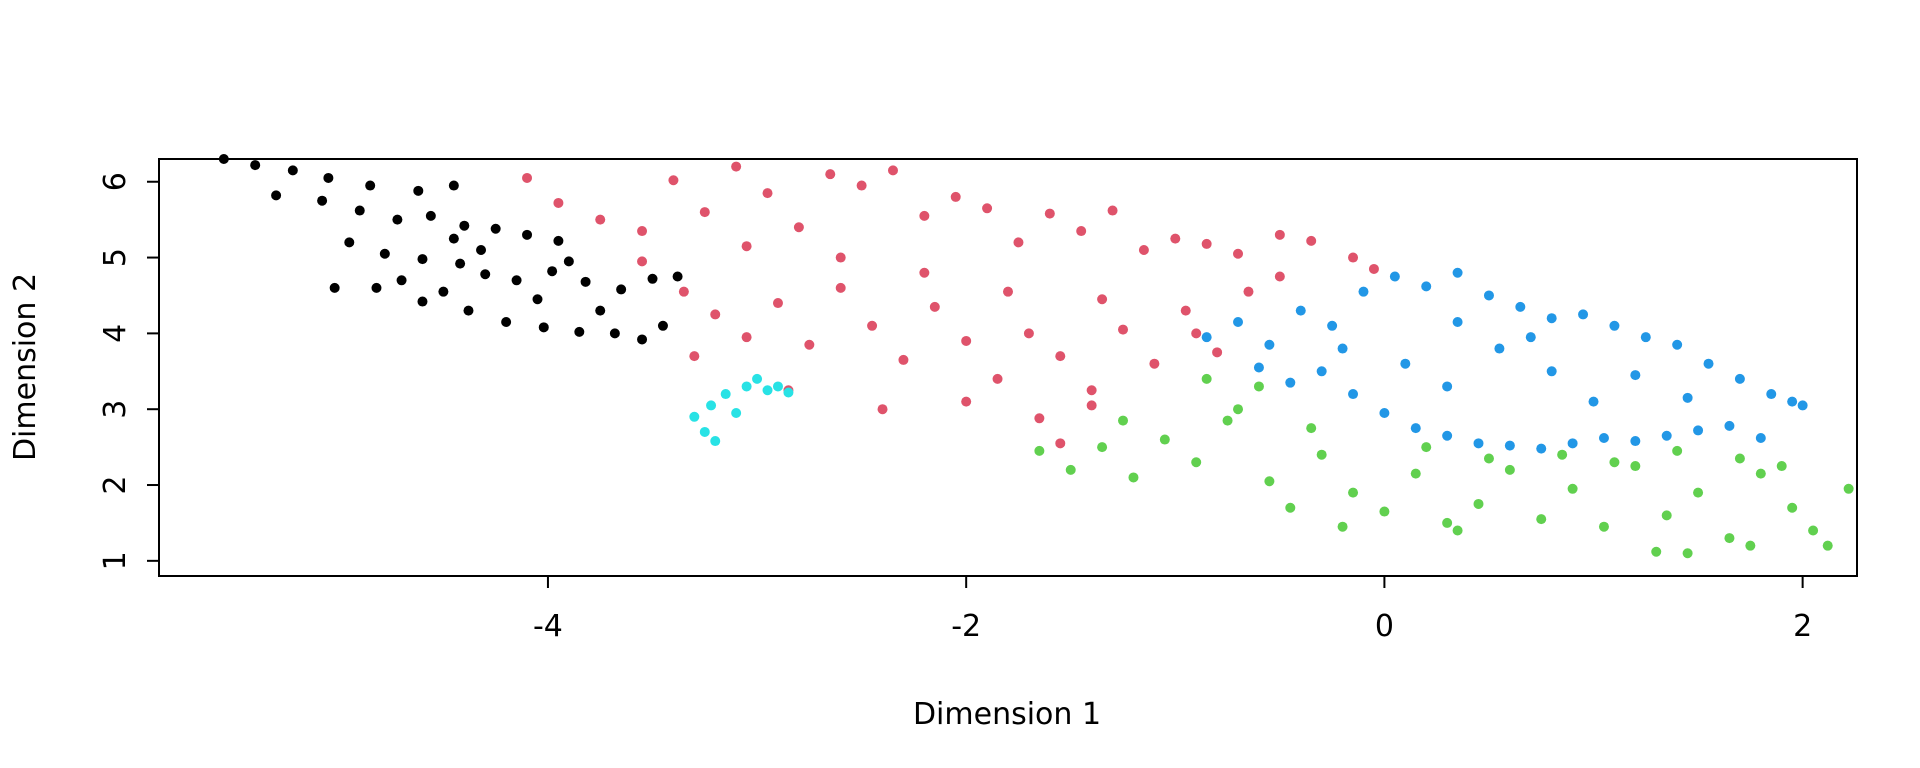 Image resolution: width=1920 pixels, height=768 pixels. What do you see at coordinates (1007, 714) in the screenshot?
I see `x-axis-title: Dimension 1` at bounding box center [1007, 714].